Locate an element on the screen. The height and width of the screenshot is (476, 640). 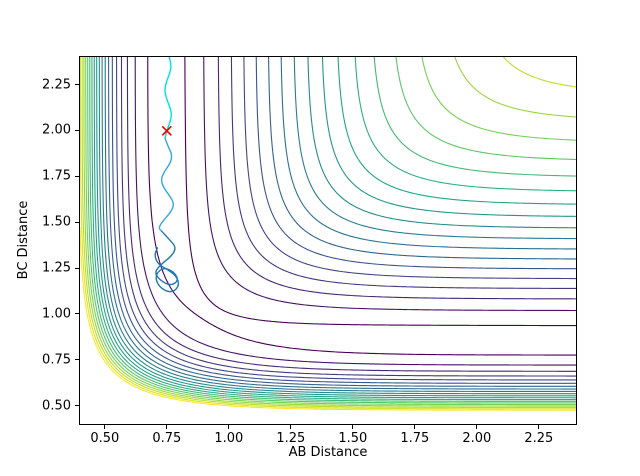
y-tick-label: 2.25 is located at coordinates (56, 85).